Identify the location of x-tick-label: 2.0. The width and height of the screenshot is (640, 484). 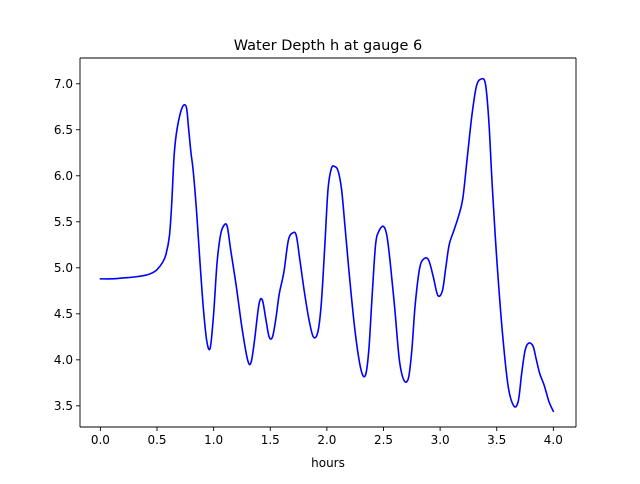
(326, 440).